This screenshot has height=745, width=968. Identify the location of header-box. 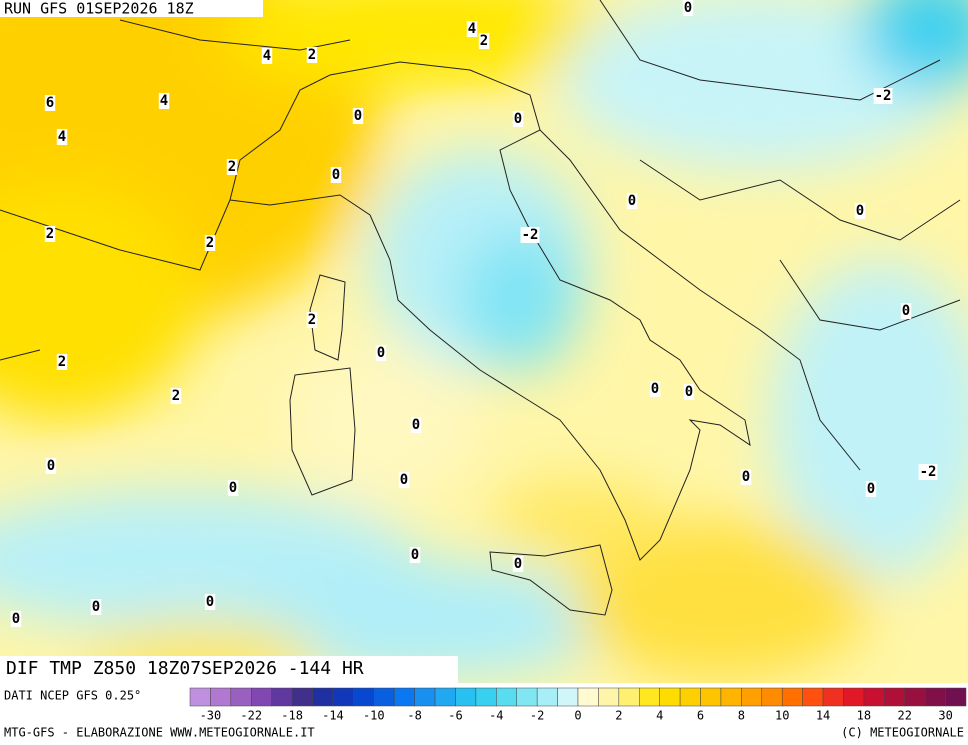
(131, 8).